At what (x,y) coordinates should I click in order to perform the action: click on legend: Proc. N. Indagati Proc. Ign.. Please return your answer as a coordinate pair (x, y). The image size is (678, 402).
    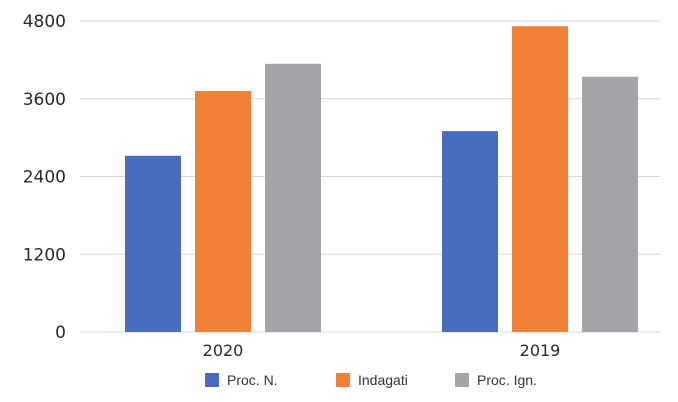
    Looking at the image, I should click on (339, 384).